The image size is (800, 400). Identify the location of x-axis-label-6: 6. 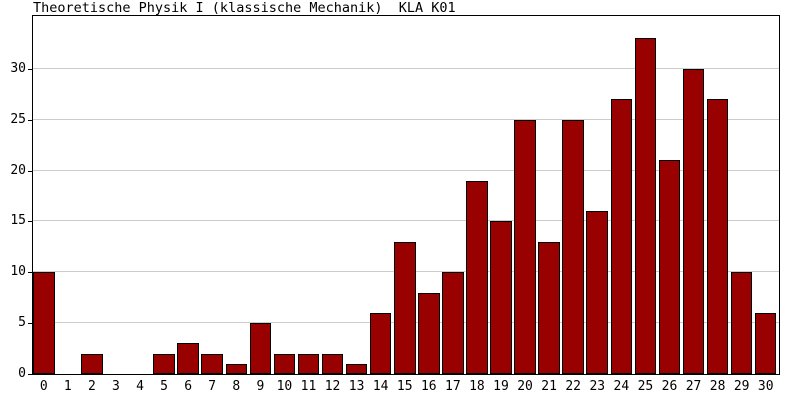
(188, 386).